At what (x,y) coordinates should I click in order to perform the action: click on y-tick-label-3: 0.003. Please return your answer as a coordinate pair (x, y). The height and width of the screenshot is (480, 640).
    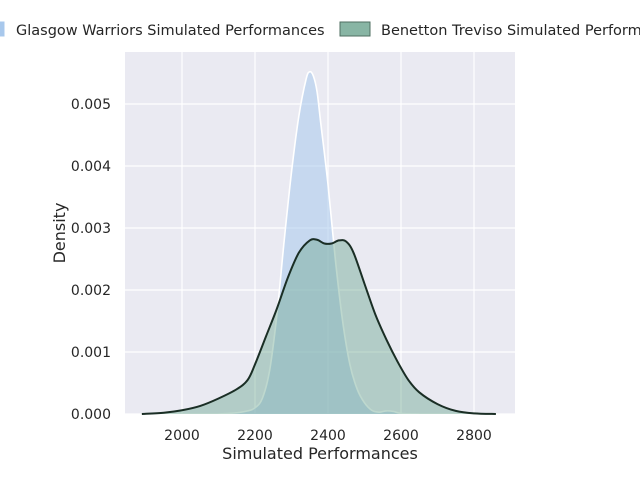
    Looking at the image, I should click on (91, 229).